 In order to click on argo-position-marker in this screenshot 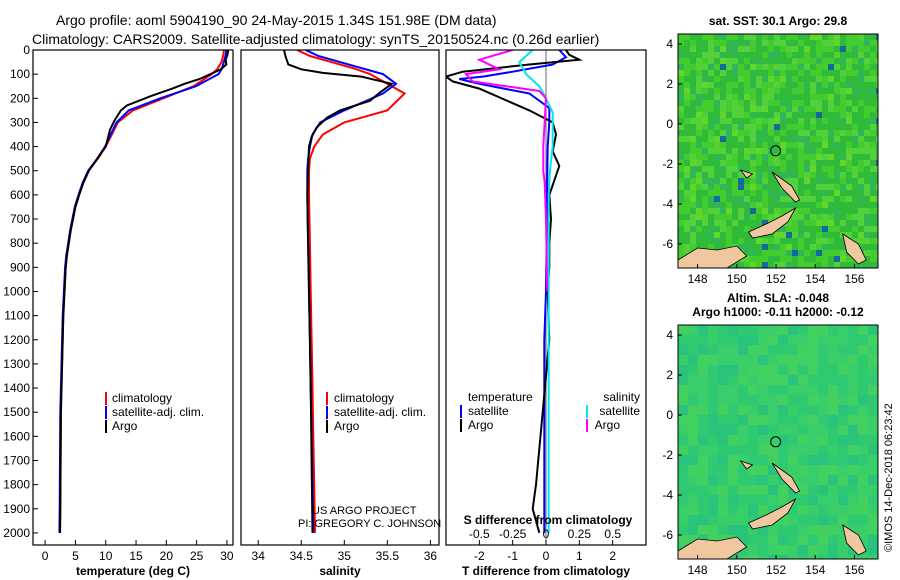, I will do `click(776, 151)`.